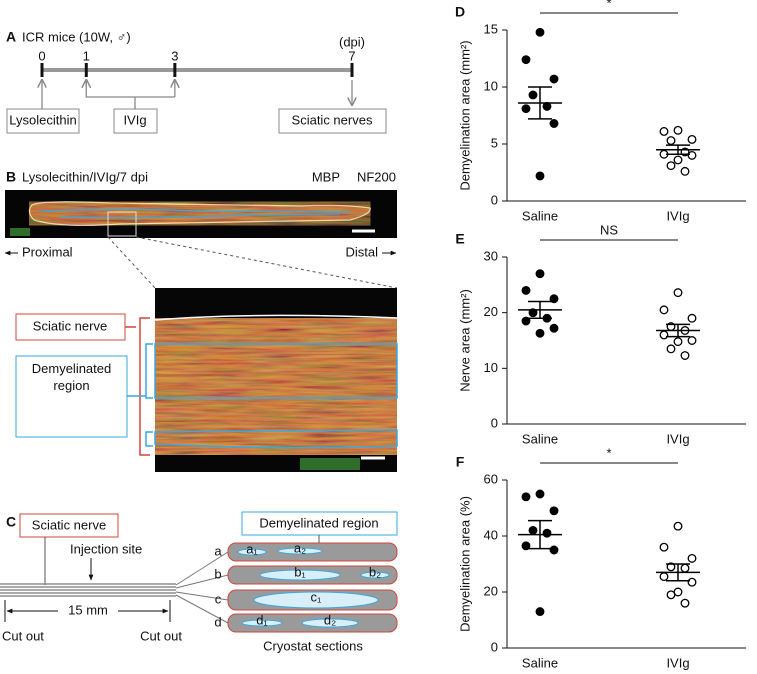  What do you see at coordinates (202, 587) in the screenshot?
I see `fan-lines` at bounding box center [202, 587].